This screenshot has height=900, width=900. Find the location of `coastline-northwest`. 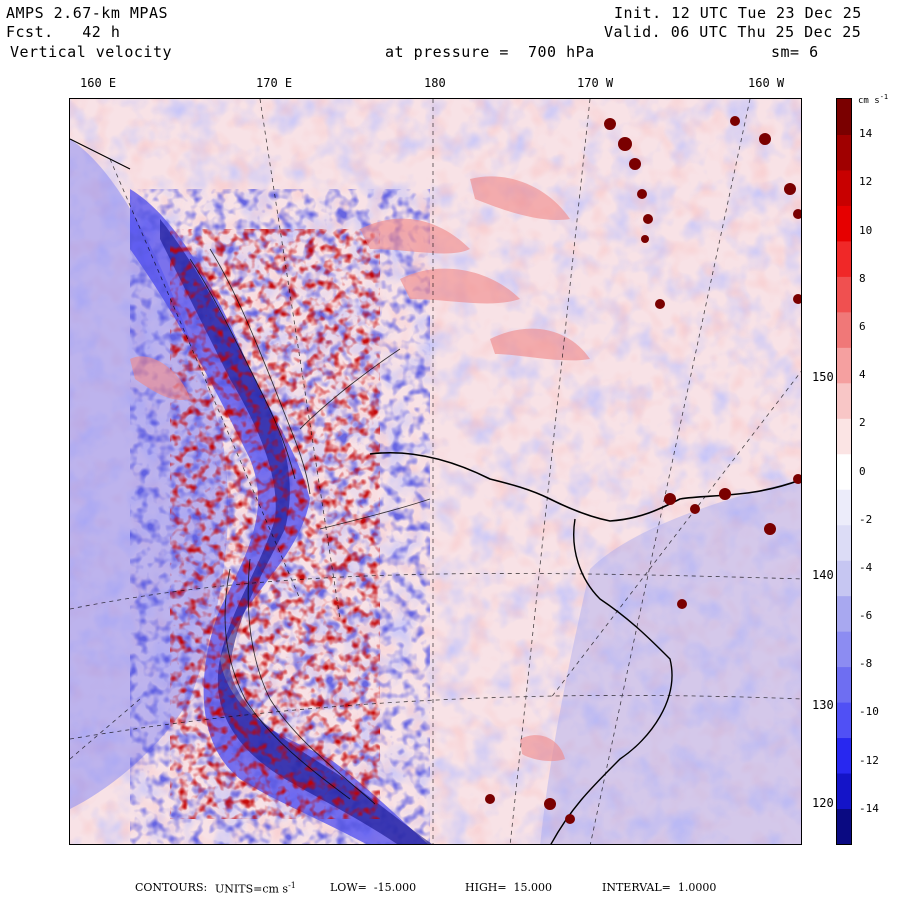

coastline-northwest is located at coordinates (100, 154).